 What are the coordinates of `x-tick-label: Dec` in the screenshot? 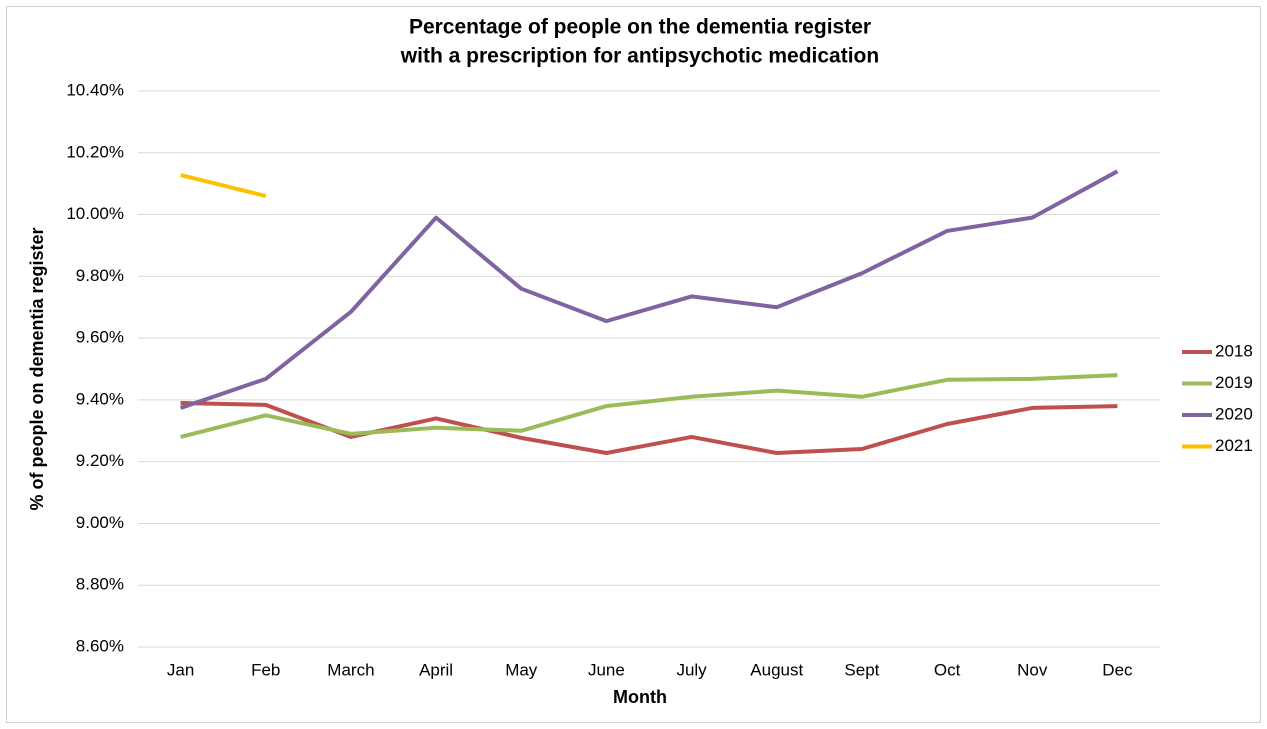 It's located at (1117, 669).